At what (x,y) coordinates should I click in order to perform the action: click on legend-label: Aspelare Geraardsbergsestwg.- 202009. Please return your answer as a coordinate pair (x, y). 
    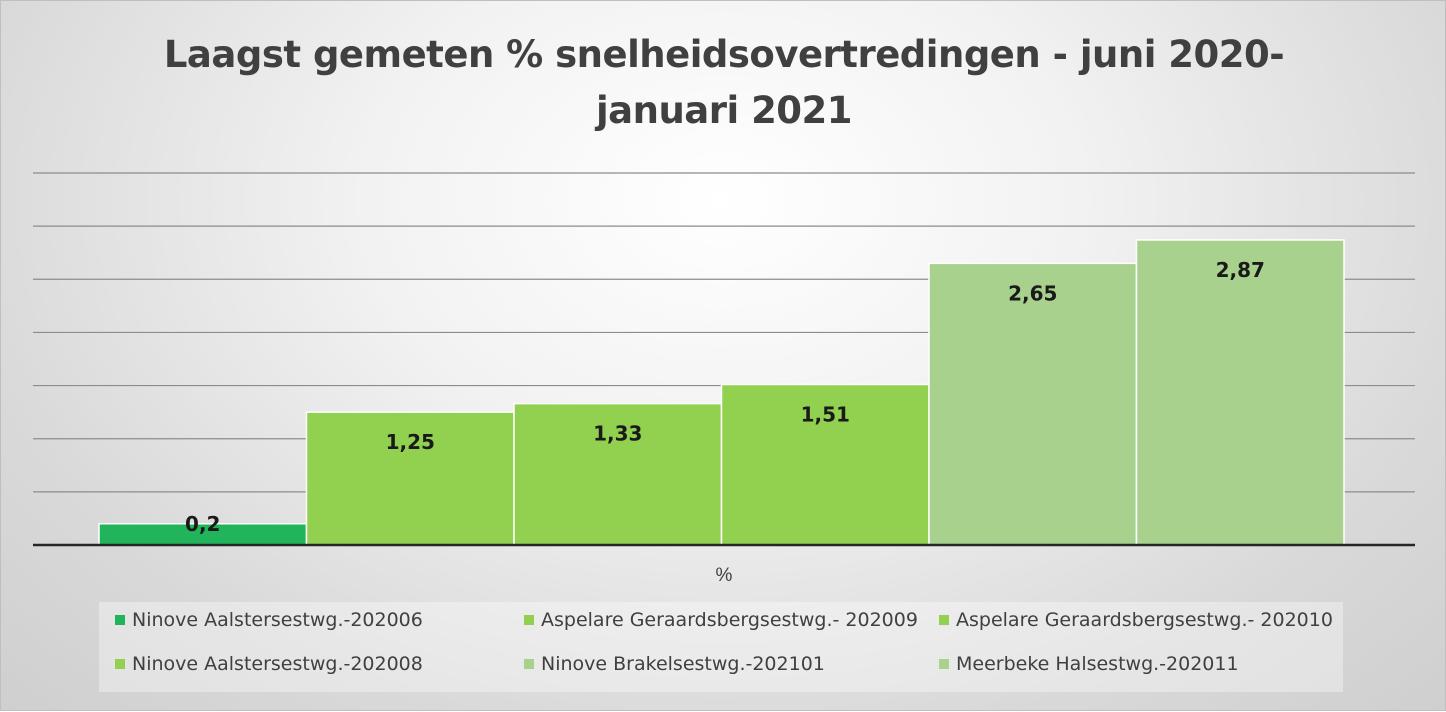
    Looking at the image, I should click on (729, 620).